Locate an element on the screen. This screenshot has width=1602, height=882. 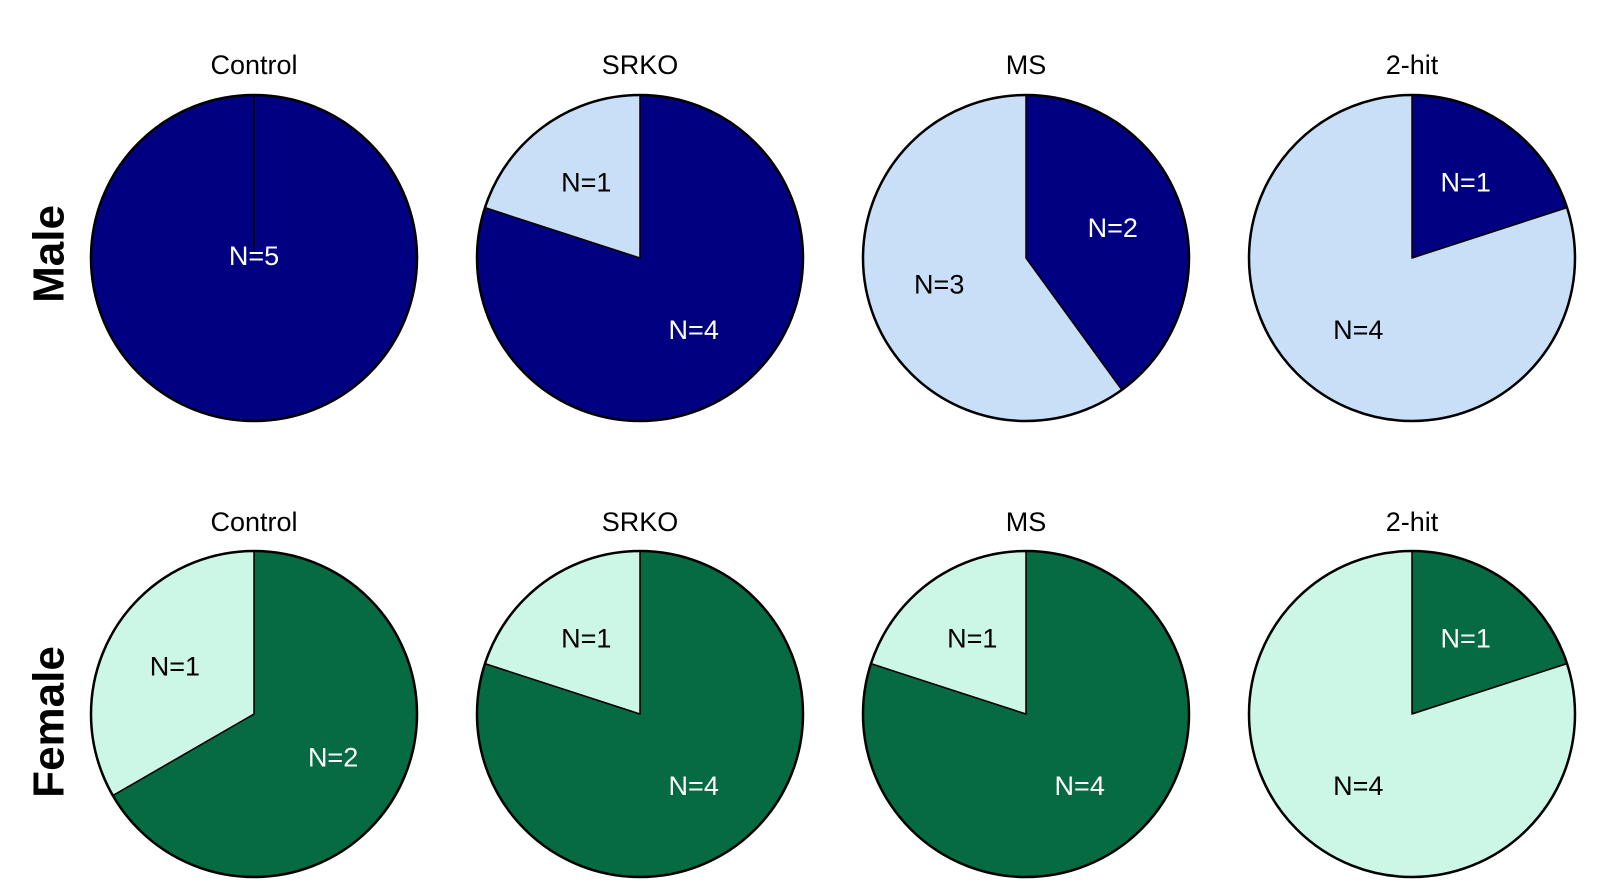
pie-male-control: Control N=5 is located at coordinates (254, 236).